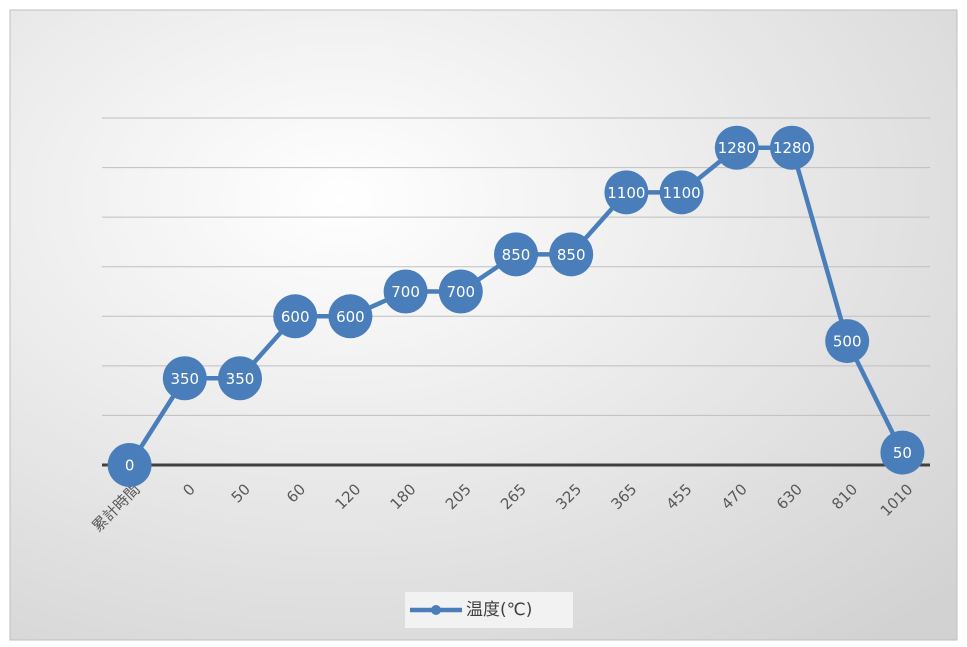 The image size is (967, 647). I want to click on data-label: 500, so click(847, 342).